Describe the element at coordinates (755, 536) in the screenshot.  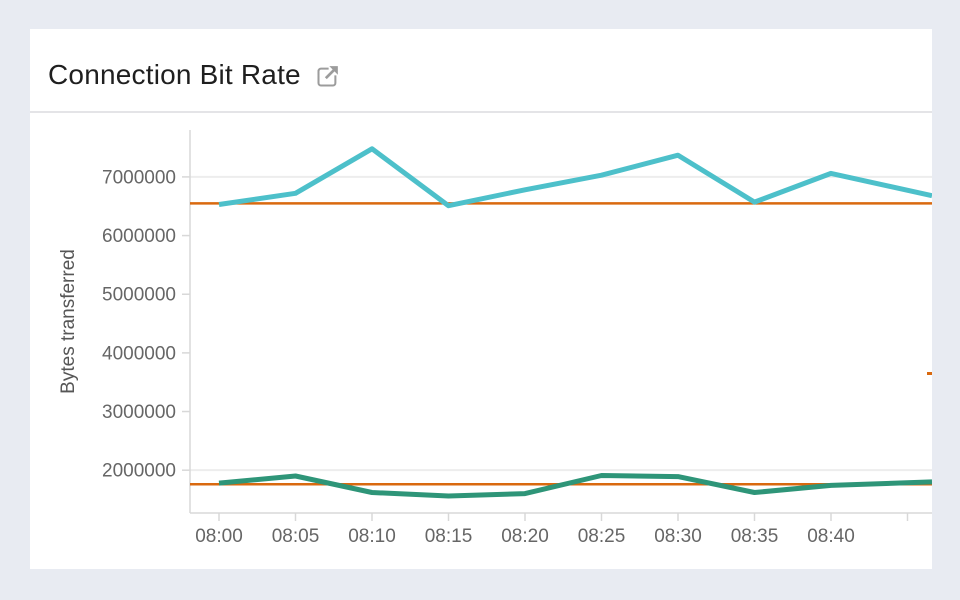
I see `x-tick-label: 08:35` at that location.